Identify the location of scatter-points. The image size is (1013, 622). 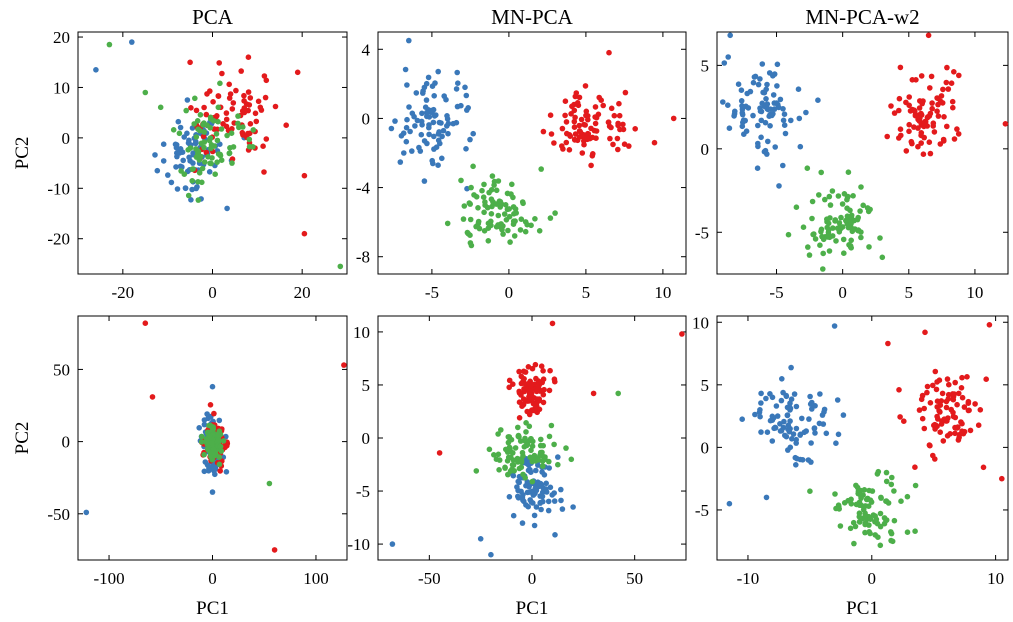
(215, 436).